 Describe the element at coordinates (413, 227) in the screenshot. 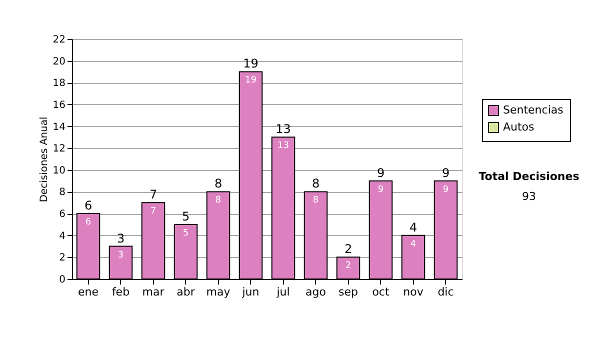

I see `total-label: 4` at that location.